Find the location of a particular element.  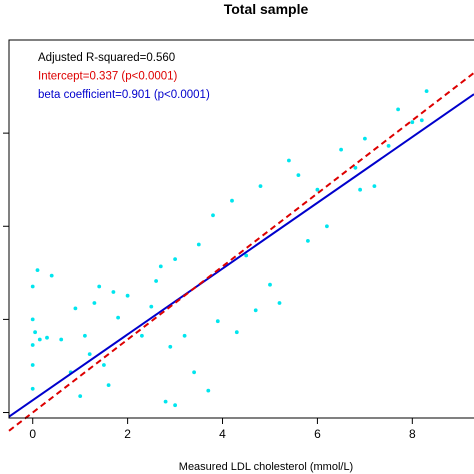

x-tick-label-1: 2 is located at coordinates (127, 434).